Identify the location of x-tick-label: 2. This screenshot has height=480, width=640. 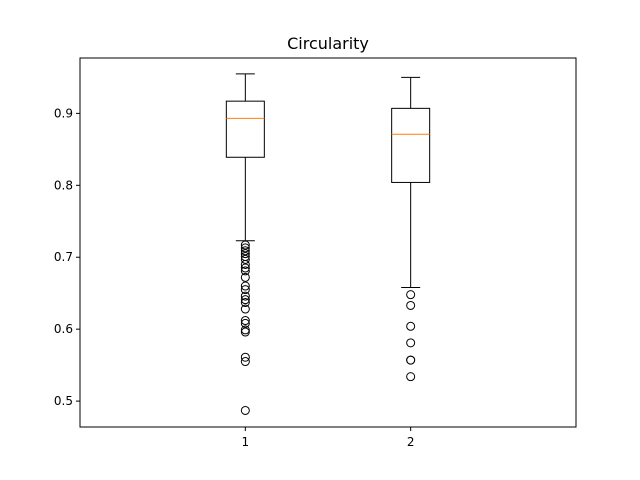
(411, 442).